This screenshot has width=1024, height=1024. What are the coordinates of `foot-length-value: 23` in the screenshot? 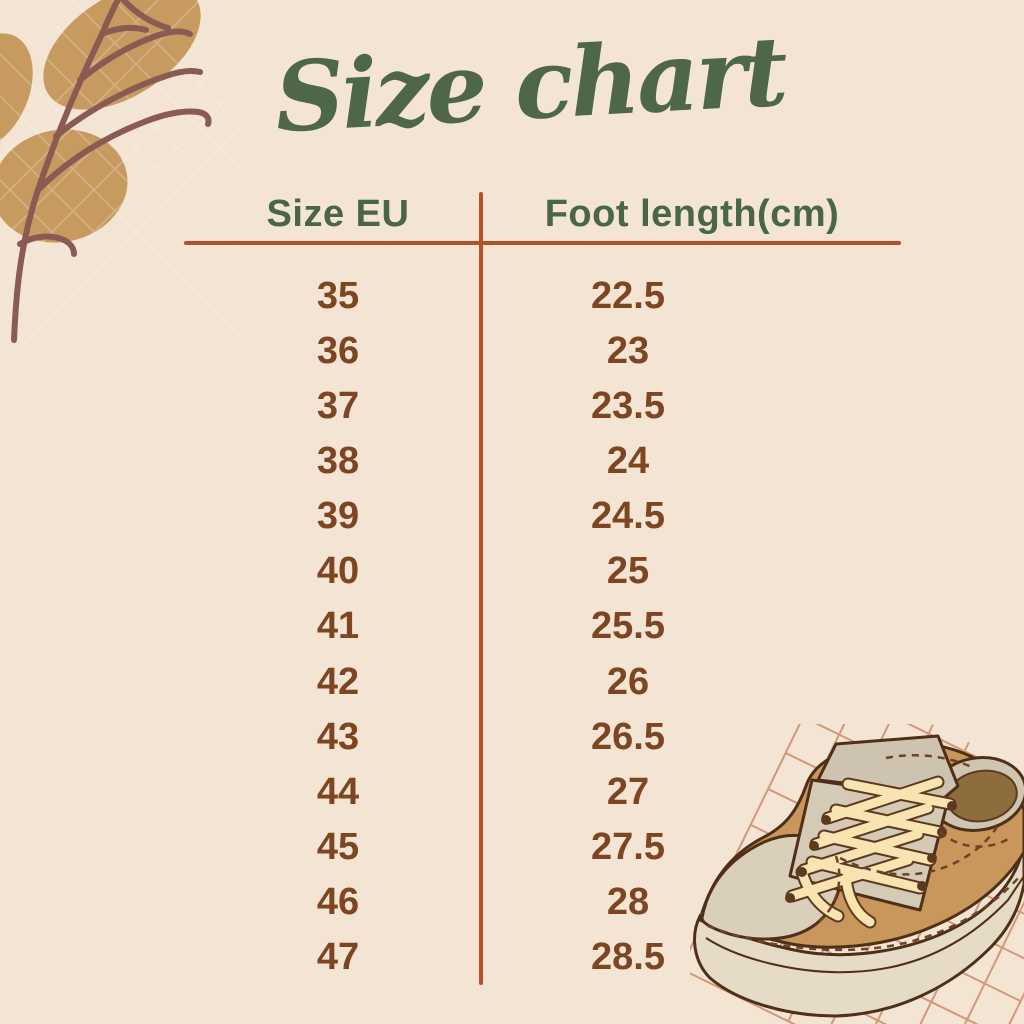 It's located at (628, 351).